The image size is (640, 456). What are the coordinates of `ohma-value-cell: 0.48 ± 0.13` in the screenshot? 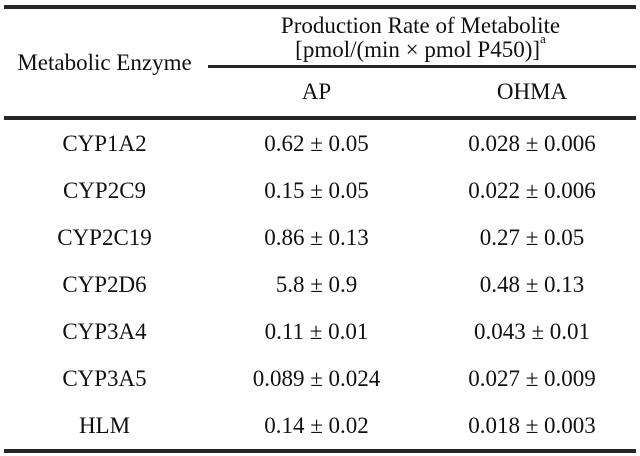 It's located at (532, 284).